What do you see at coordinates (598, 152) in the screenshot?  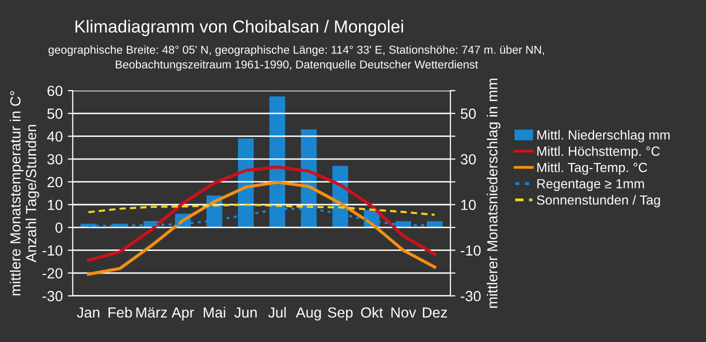 I see `legend-label: Mittl. Höchsttemp. °C` at bounding box center [598, 152].